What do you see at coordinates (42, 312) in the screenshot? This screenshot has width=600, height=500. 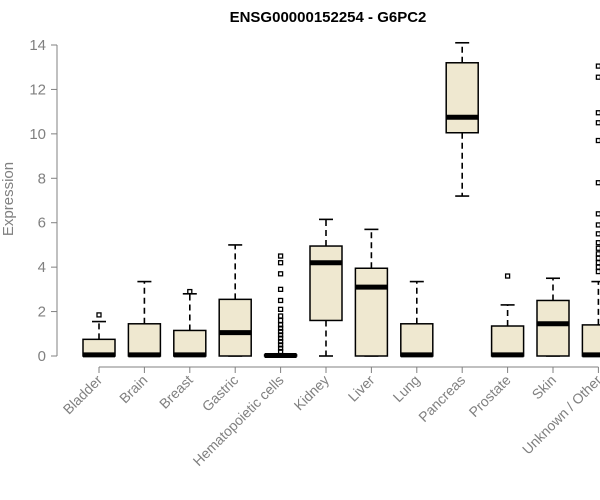 I see `y-tick-label: 2` at bounding box center [42, 312].